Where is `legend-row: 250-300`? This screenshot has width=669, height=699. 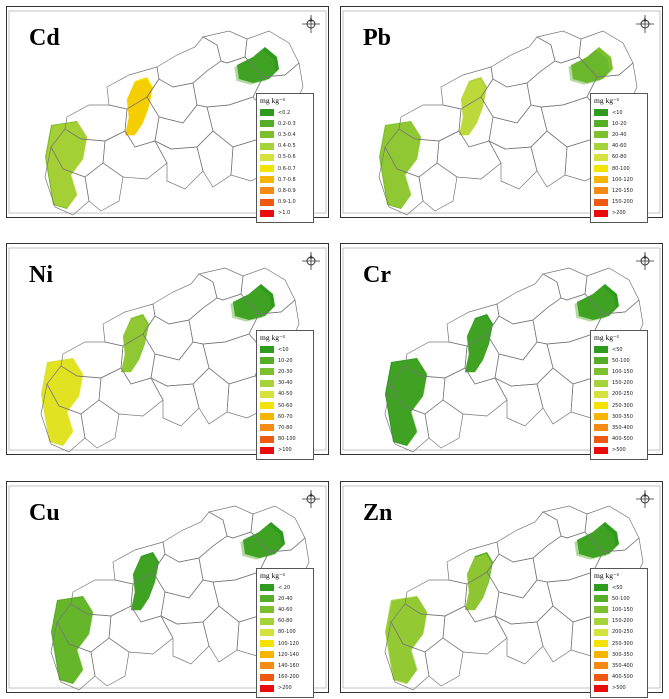
legend-row: 250-300 is located at coordinates (619, 643).